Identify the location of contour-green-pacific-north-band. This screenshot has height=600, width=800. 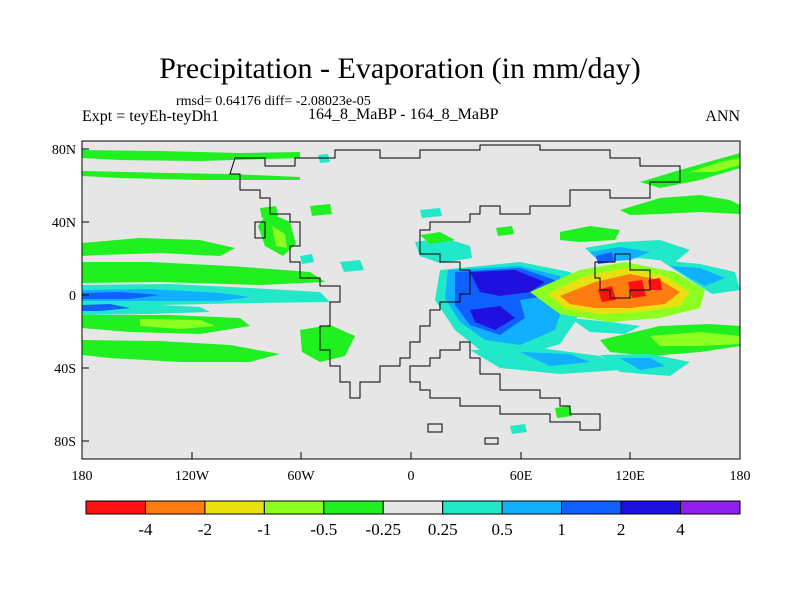
(590, 234).